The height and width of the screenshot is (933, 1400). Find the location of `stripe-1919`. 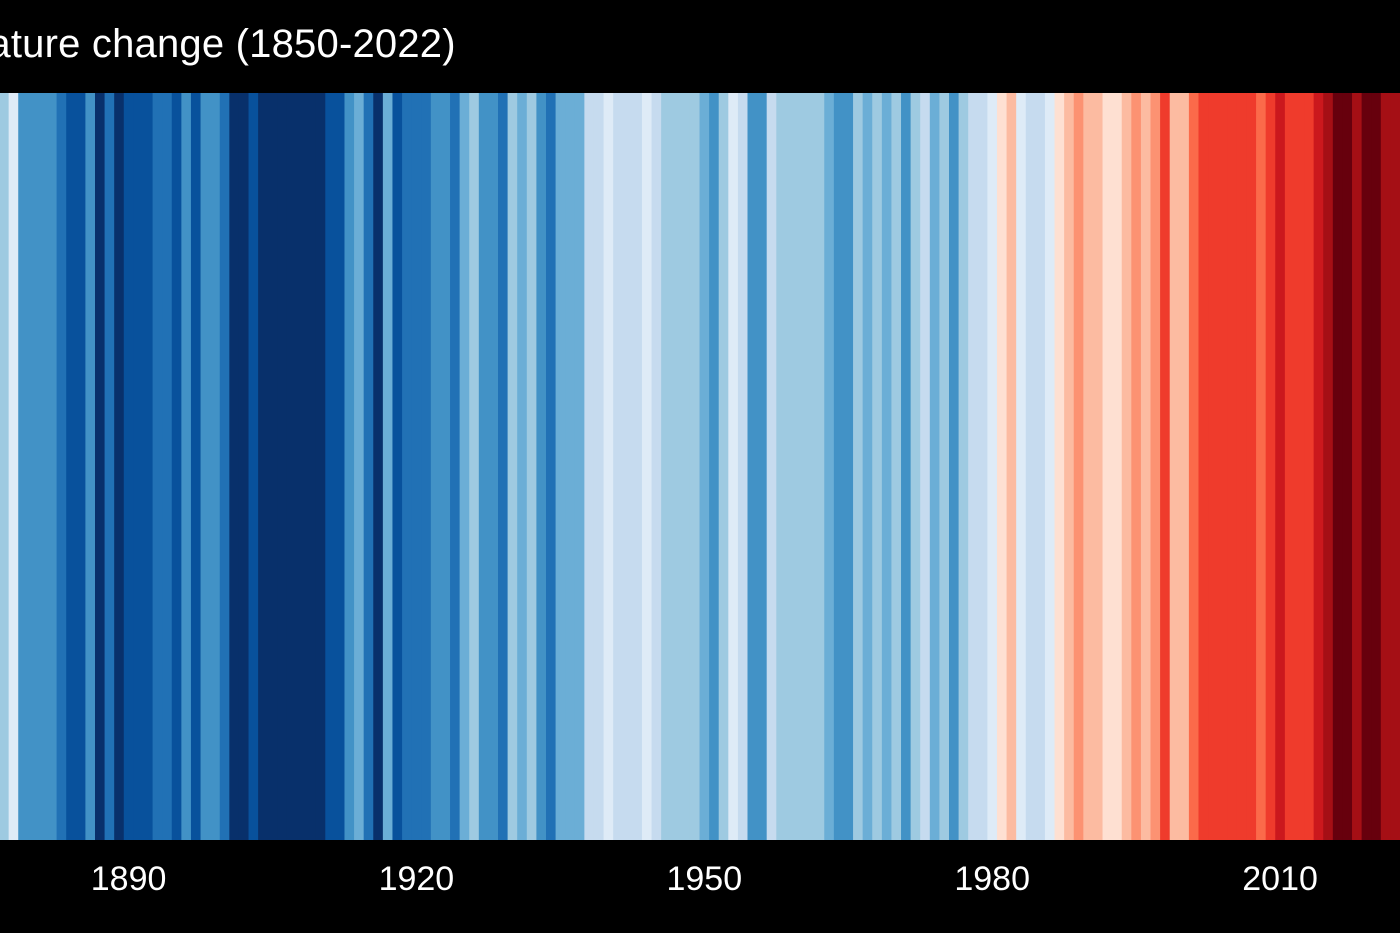

stripe-1919 is located at coordinates (407, 466).